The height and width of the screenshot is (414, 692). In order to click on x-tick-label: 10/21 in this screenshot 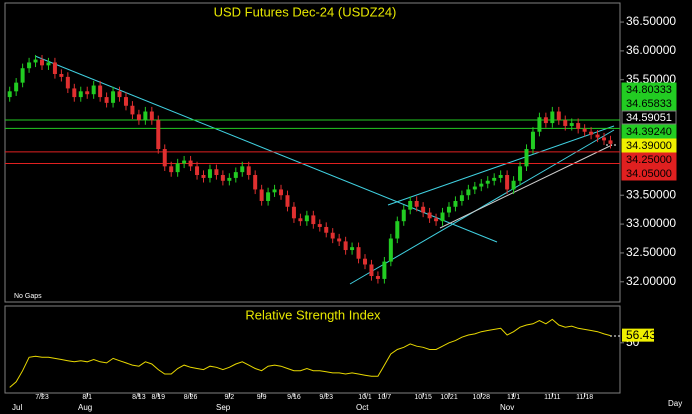, I will do `click(449, 397)`.